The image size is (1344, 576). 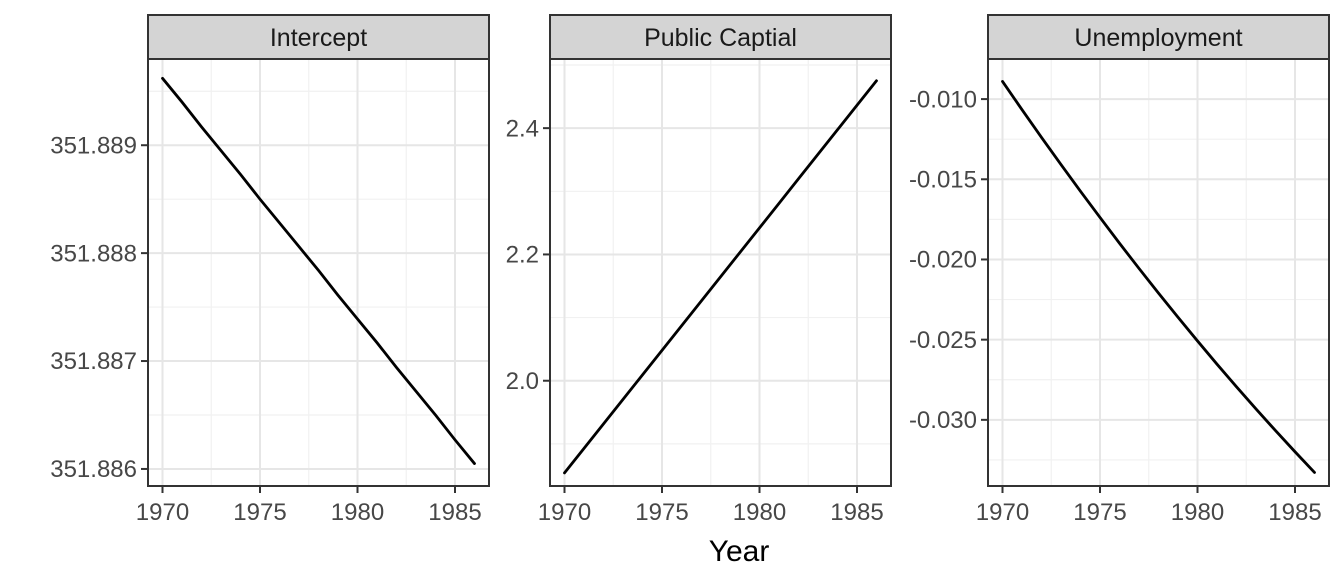 What do you see at coordinates (93, 361) in the screenshot?
I see `y-tick-label: 351.887` at bounding box center [93, 361].